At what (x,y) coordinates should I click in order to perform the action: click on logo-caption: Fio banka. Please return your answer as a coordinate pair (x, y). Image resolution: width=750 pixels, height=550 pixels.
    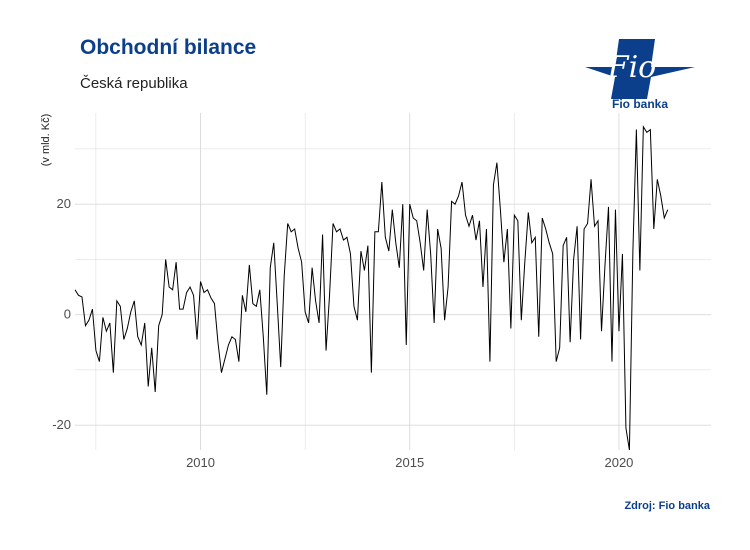
    Looking at the image, I should click on (639, 104).